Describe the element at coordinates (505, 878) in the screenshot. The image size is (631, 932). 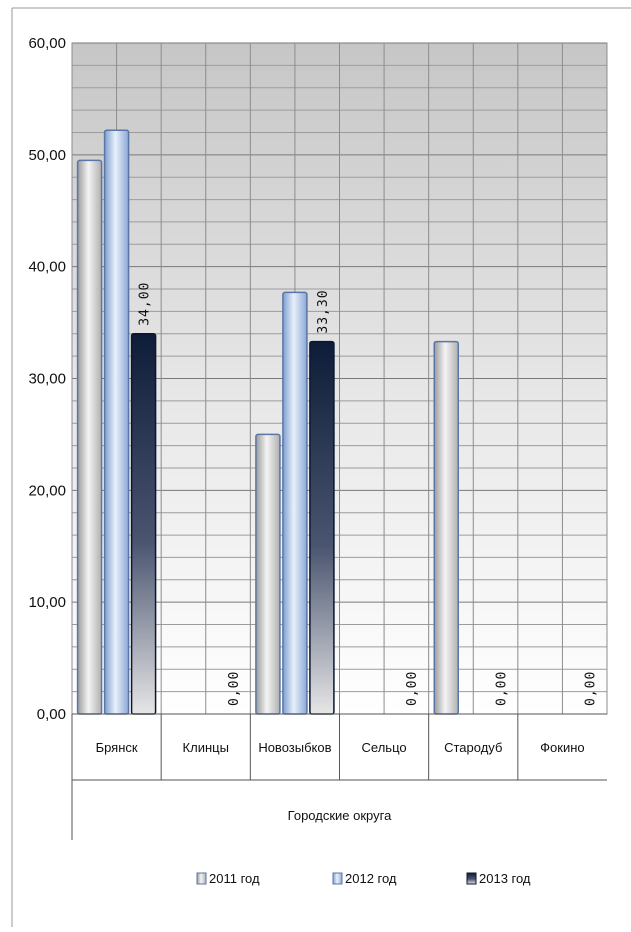
I see `legend-label: 2013 год` at that location.